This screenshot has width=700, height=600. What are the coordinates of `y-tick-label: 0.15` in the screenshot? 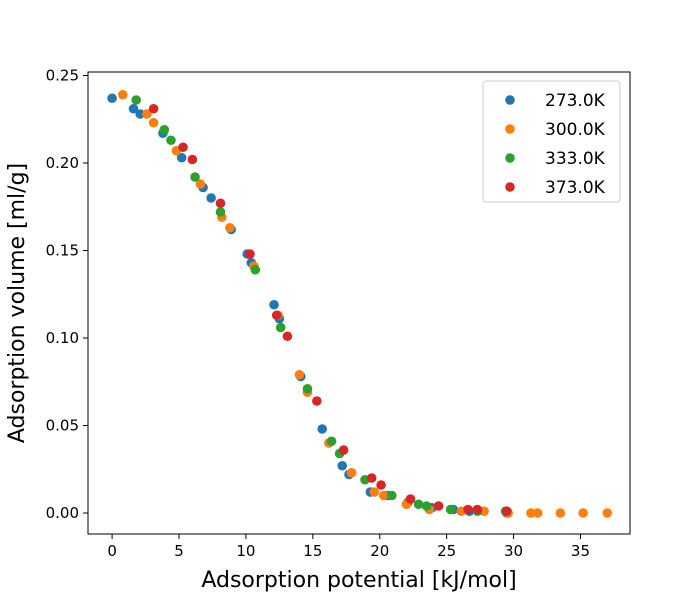 It's located at (62, 251).